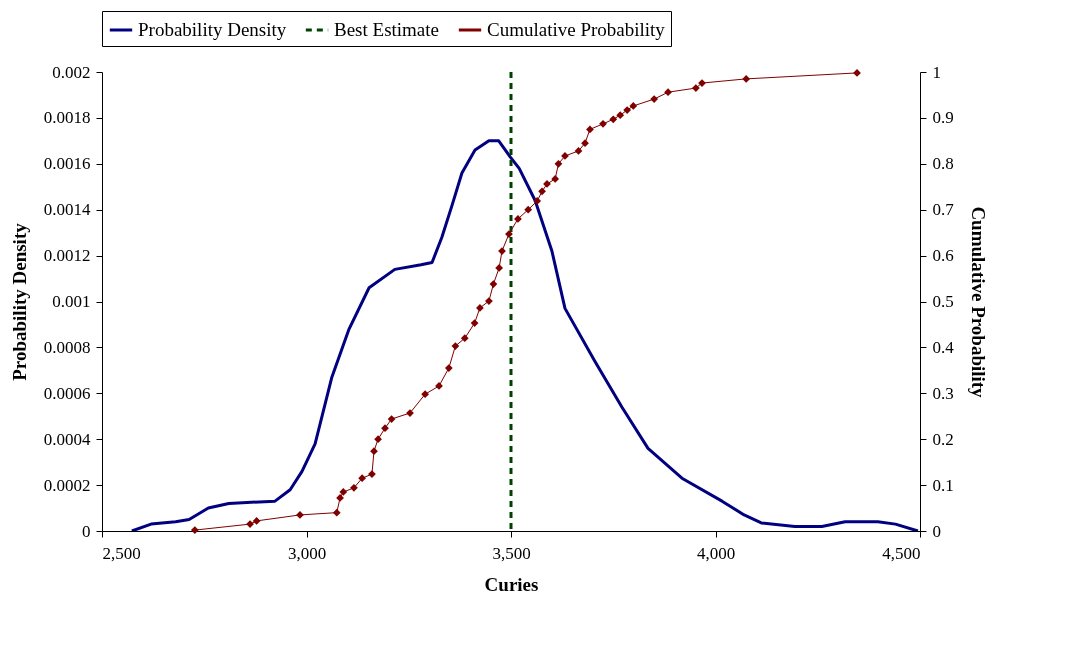  I want to click on y-tick-label: 0.0006, so click(67, 393).